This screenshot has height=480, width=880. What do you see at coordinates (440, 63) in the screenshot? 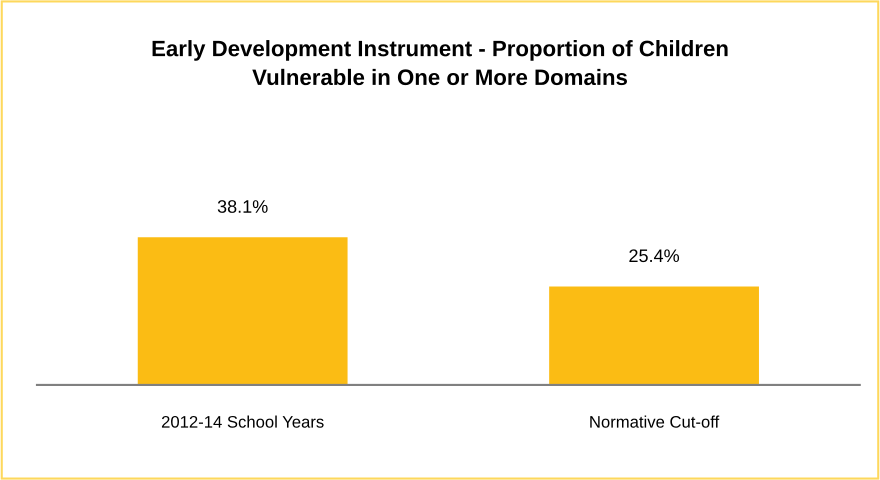
I see `chart-title: Early Development Instrument - Proportion of Children Vulnerable in One or More Domains` at bounding box center [440, 63].